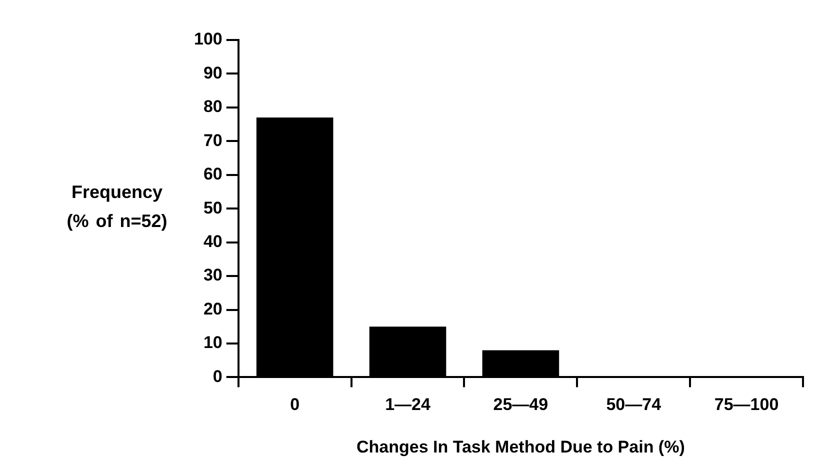  What do you see at coordinates (520, 446) in the screenshot?
I see `x-axis-title: Changes In Task Method Due to Pain (%)` at bounding box center [520, 446].